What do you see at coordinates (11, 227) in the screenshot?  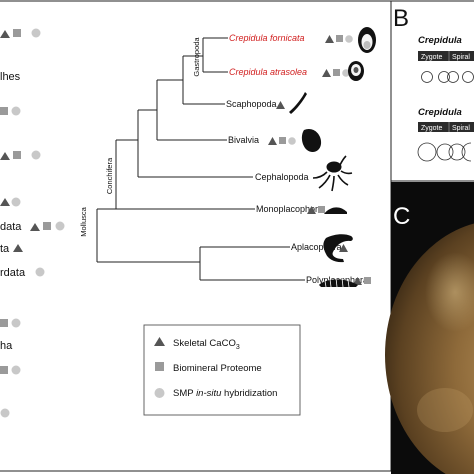 I see `left-label-fragment: data` at bounding box center [11, 227].